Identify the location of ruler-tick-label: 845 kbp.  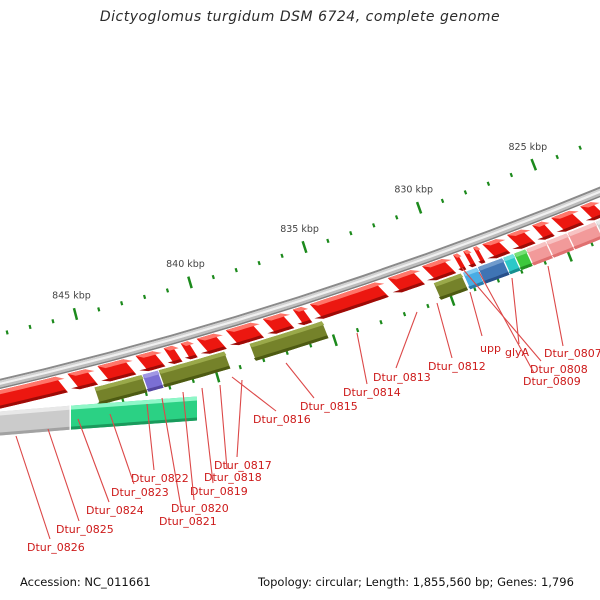
(71, 295).